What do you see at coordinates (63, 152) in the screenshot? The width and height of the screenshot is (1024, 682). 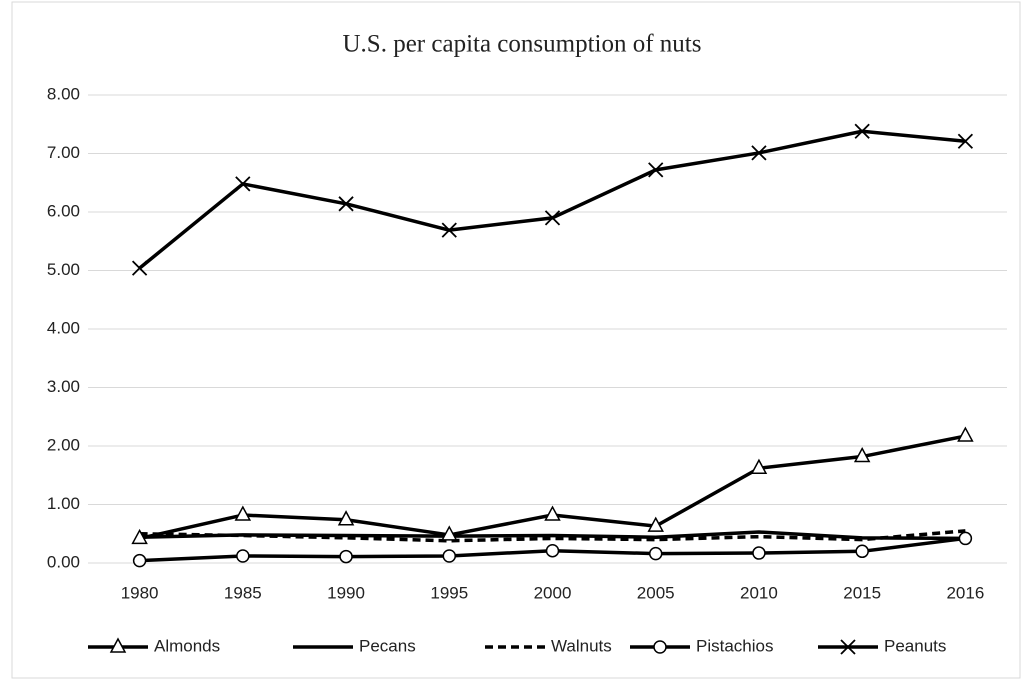 I see `y-tick-label: 7.00` at bounding box center [63, 152].